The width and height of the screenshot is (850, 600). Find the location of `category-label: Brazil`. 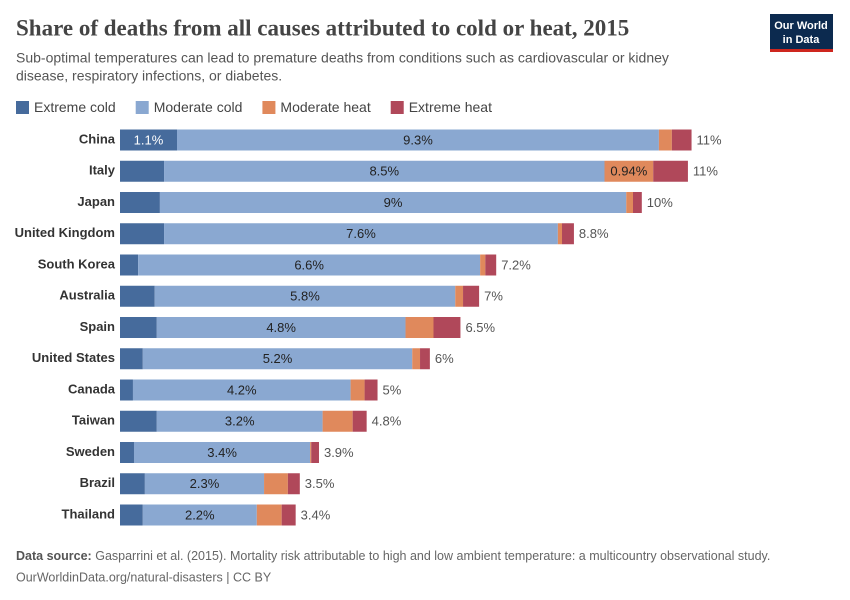

category-label: Brazil is located at coordinates (97, 482).